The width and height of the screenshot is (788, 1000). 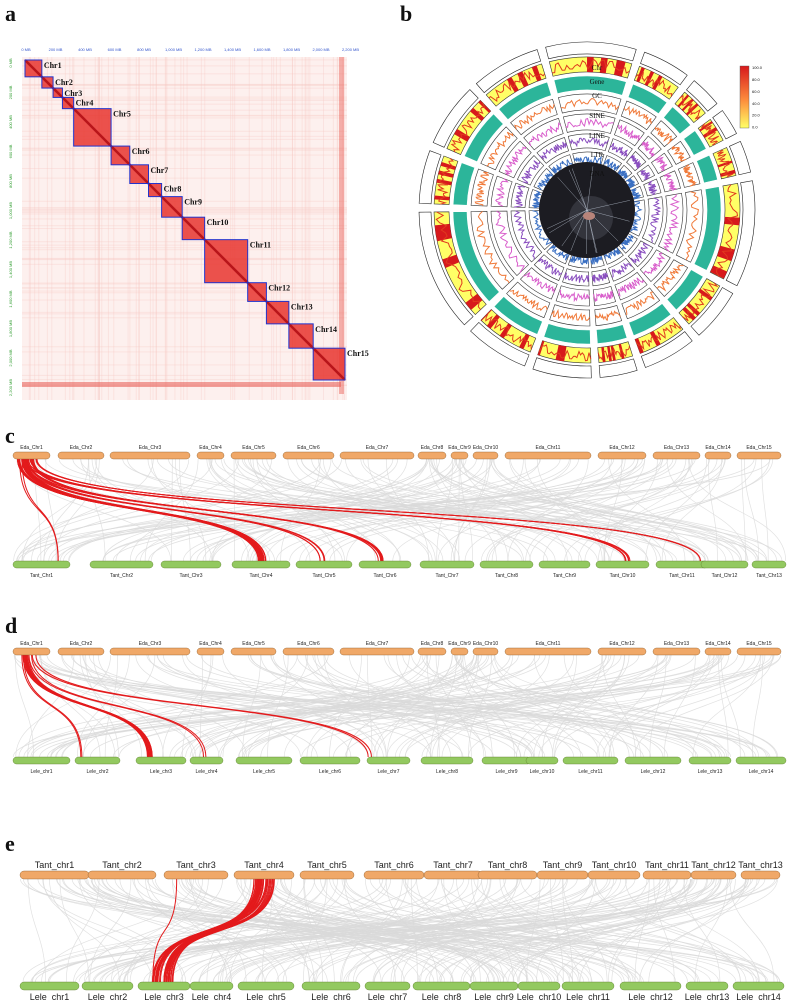 What do you see at coordinates (10, 92) in the screenshot?
I see `left-tick-label: 200 MB` at bounding box center [10, 92].